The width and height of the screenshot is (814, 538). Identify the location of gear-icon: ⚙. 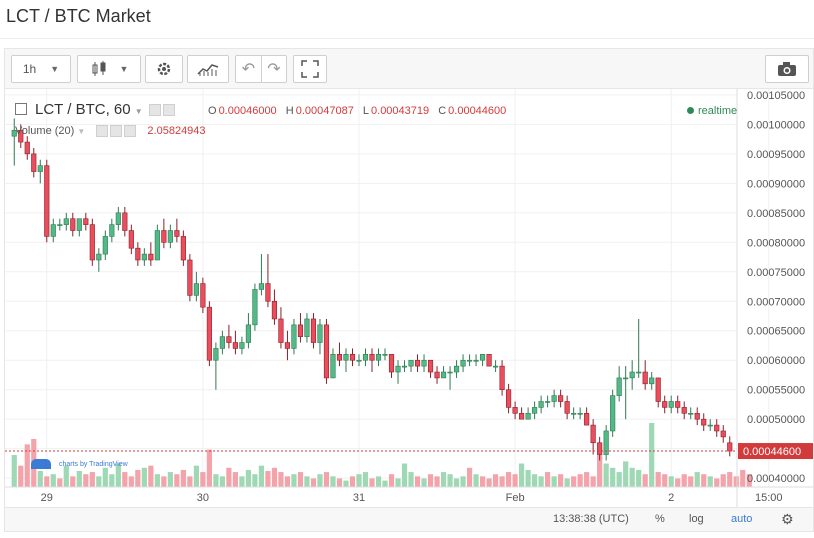
(787, 519).